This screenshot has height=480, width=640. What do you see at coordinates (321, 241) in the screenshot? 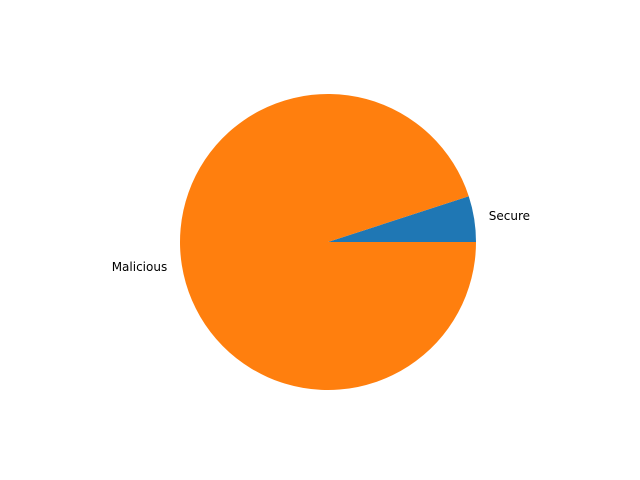
I see `pie-labels: Secure Malicious` at bounding box center [321, 241].